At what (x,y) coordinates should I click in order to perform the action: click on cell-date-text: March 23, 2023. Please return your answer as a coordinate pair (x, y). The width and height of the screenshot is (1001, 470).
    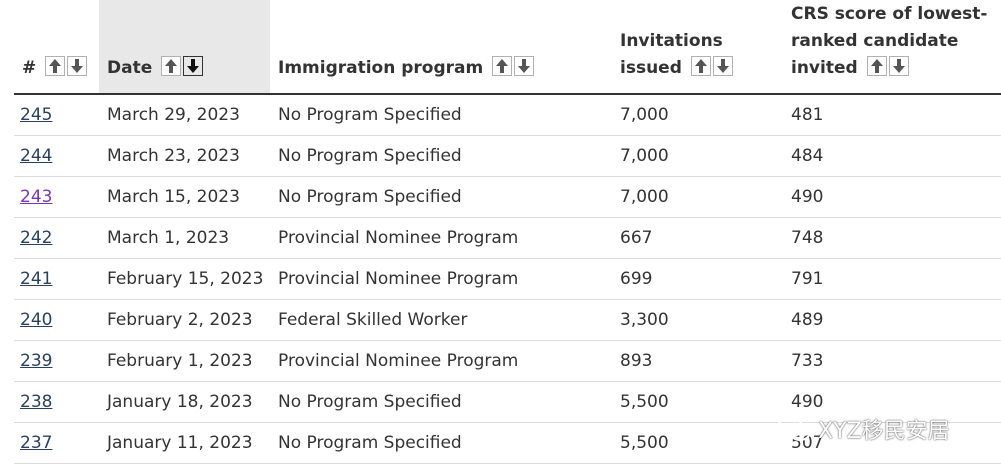
    Looking at the image, I should click on (173, 155).